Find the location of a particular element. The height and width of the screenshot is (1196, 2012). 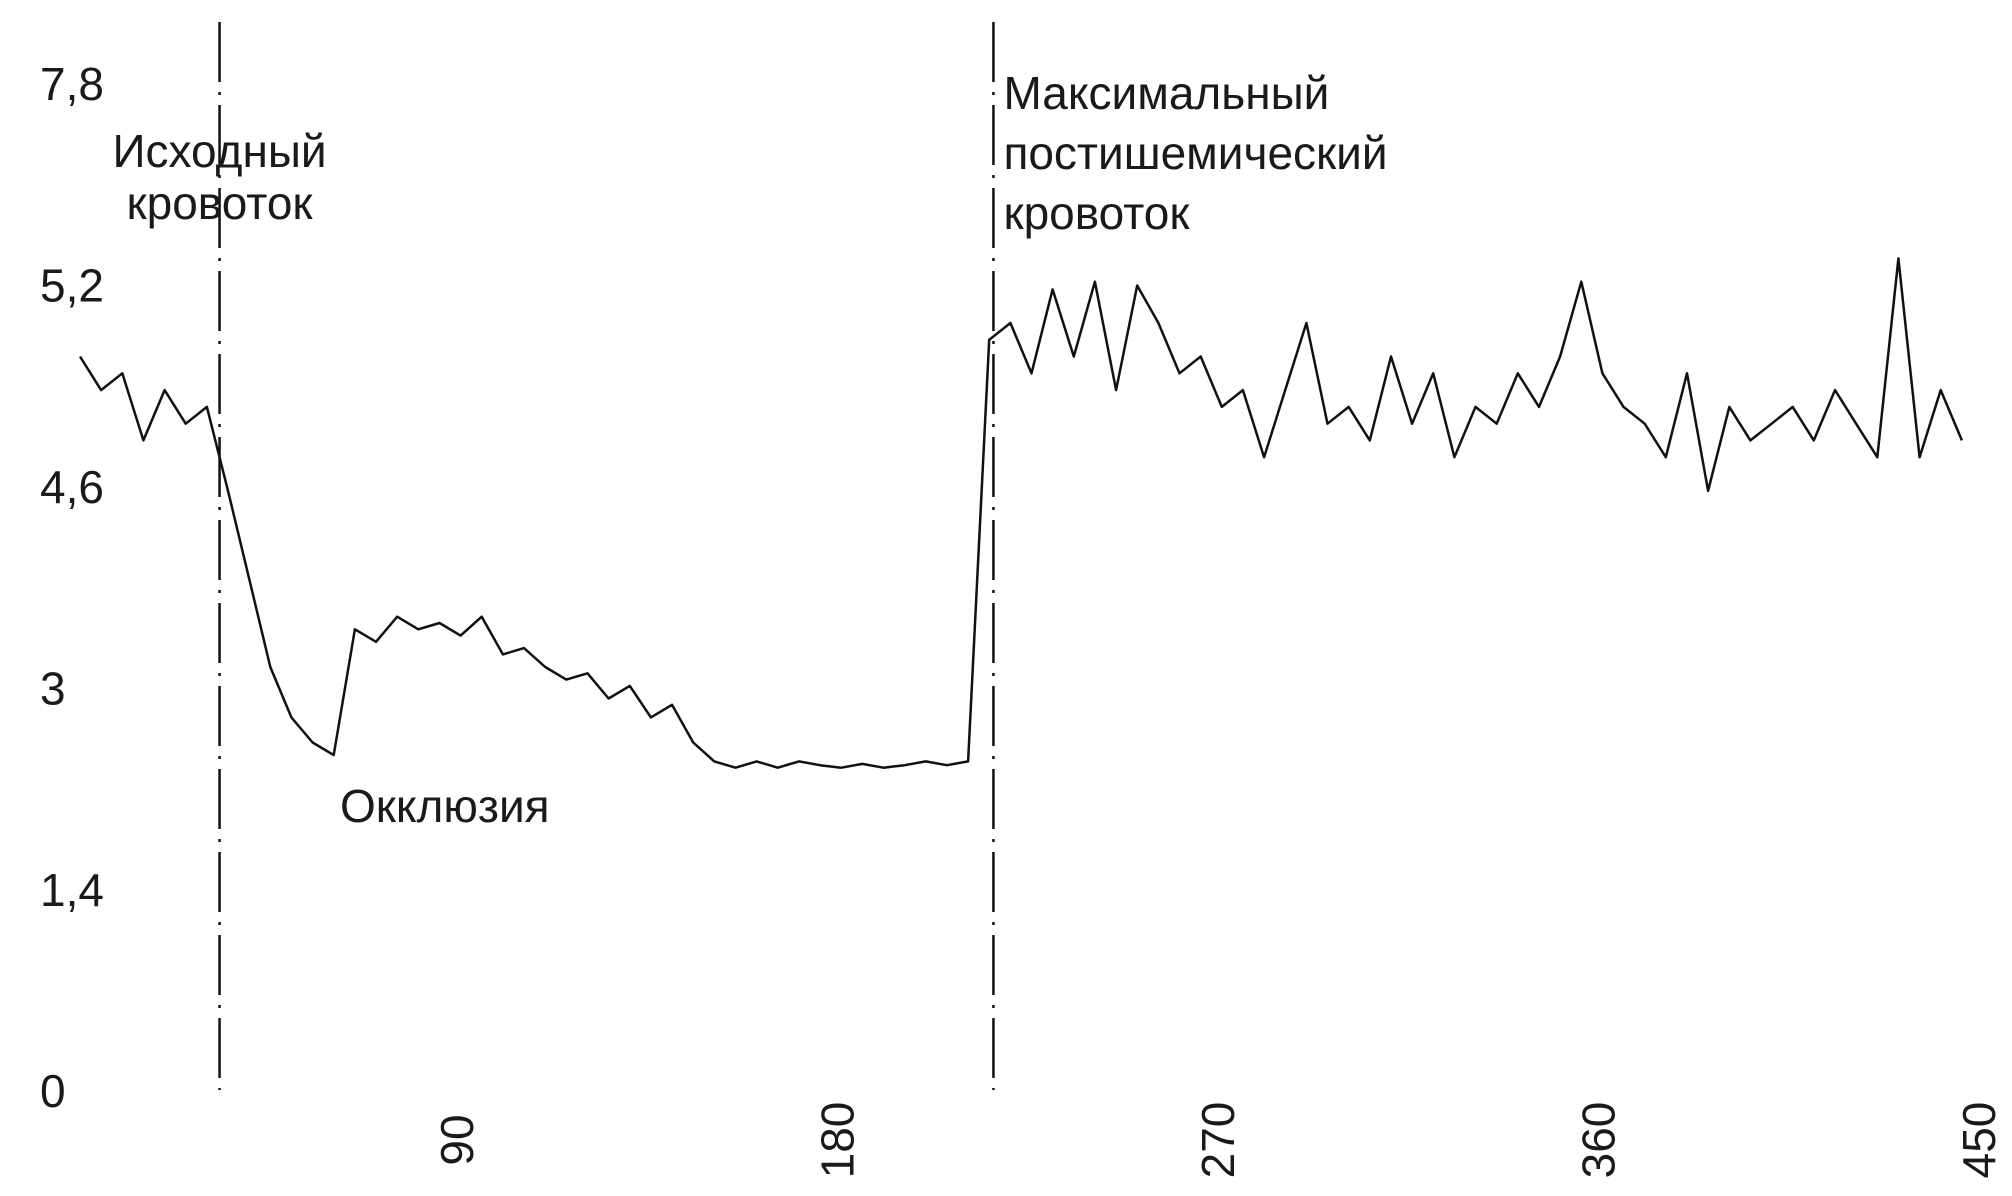

y-tick-label: 3 is located at coordinates (53, 688).